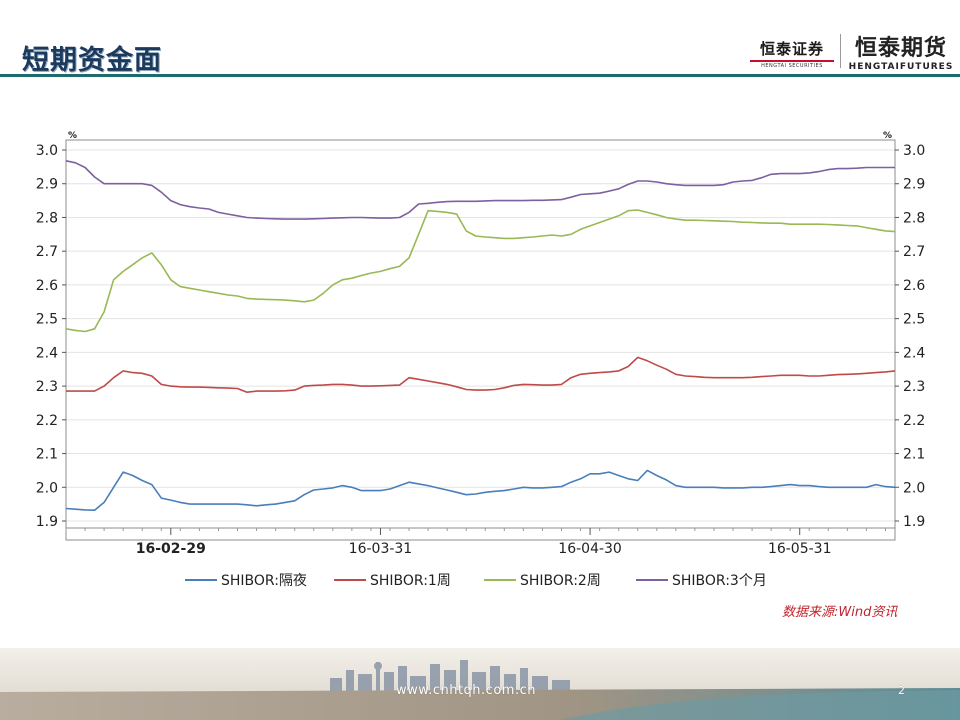  Describe the element at coordinates (92, 60) in the screenshot. I see `page-title: 短期资金面` at that location.